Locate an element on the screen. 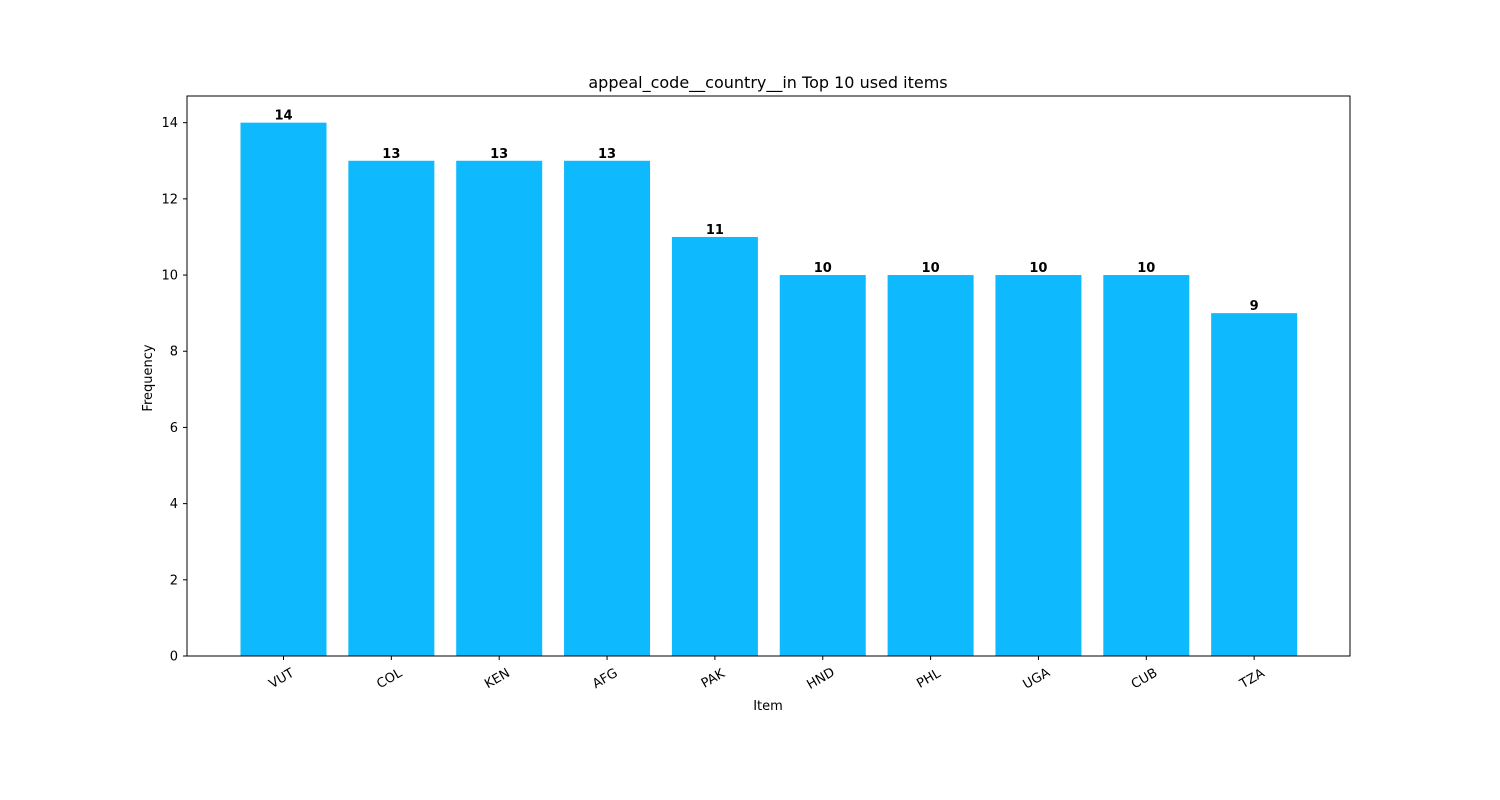 The height and width of the screenshot is (800, 1500). x-tick-label-col: COL is located at coordinates (389, 678).